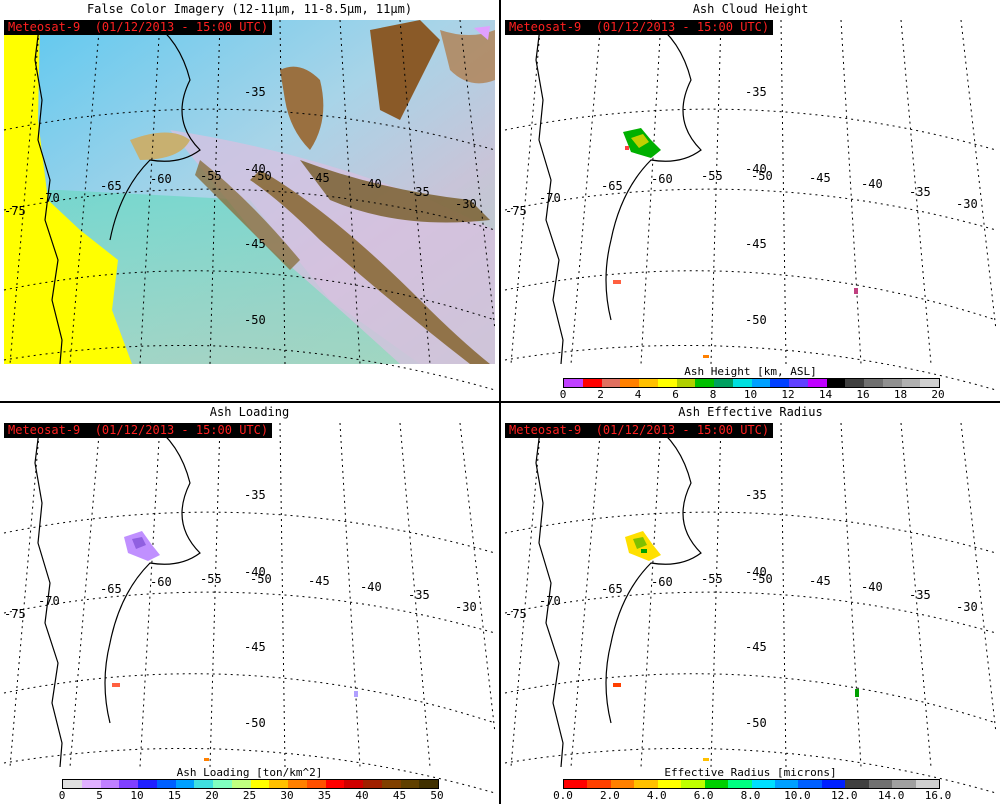 Image resolution: width=1000 pixels, height=804 pixels. What do you see at coordinates (563, 795) in the screenshot?
I see `colorbar-tick-label: 0.0` at bounding box center [563, 795].